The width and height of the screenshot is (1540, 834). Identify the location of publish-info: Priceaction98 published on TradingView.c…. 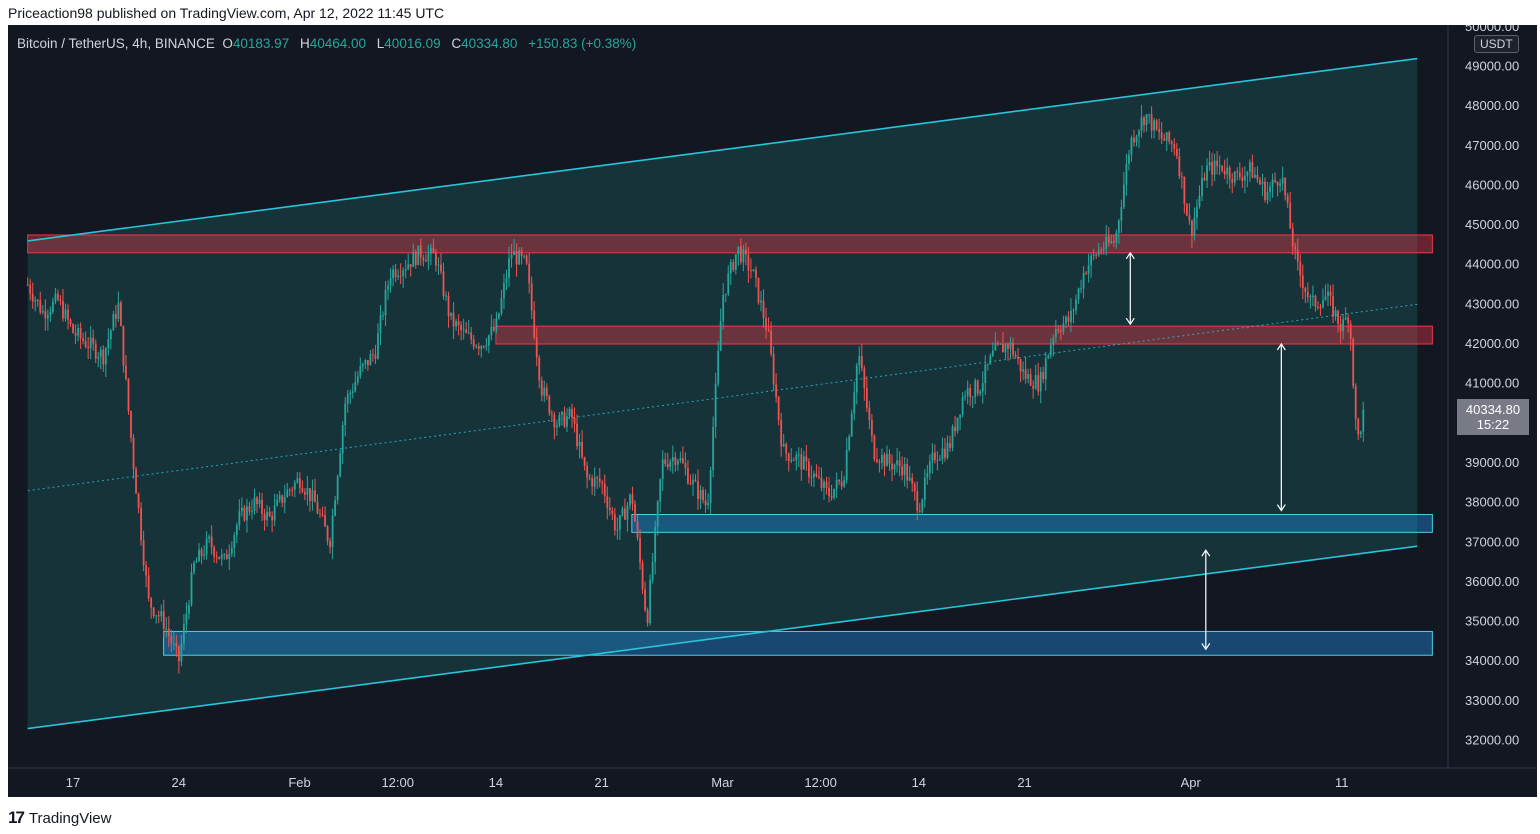
(226, 13).